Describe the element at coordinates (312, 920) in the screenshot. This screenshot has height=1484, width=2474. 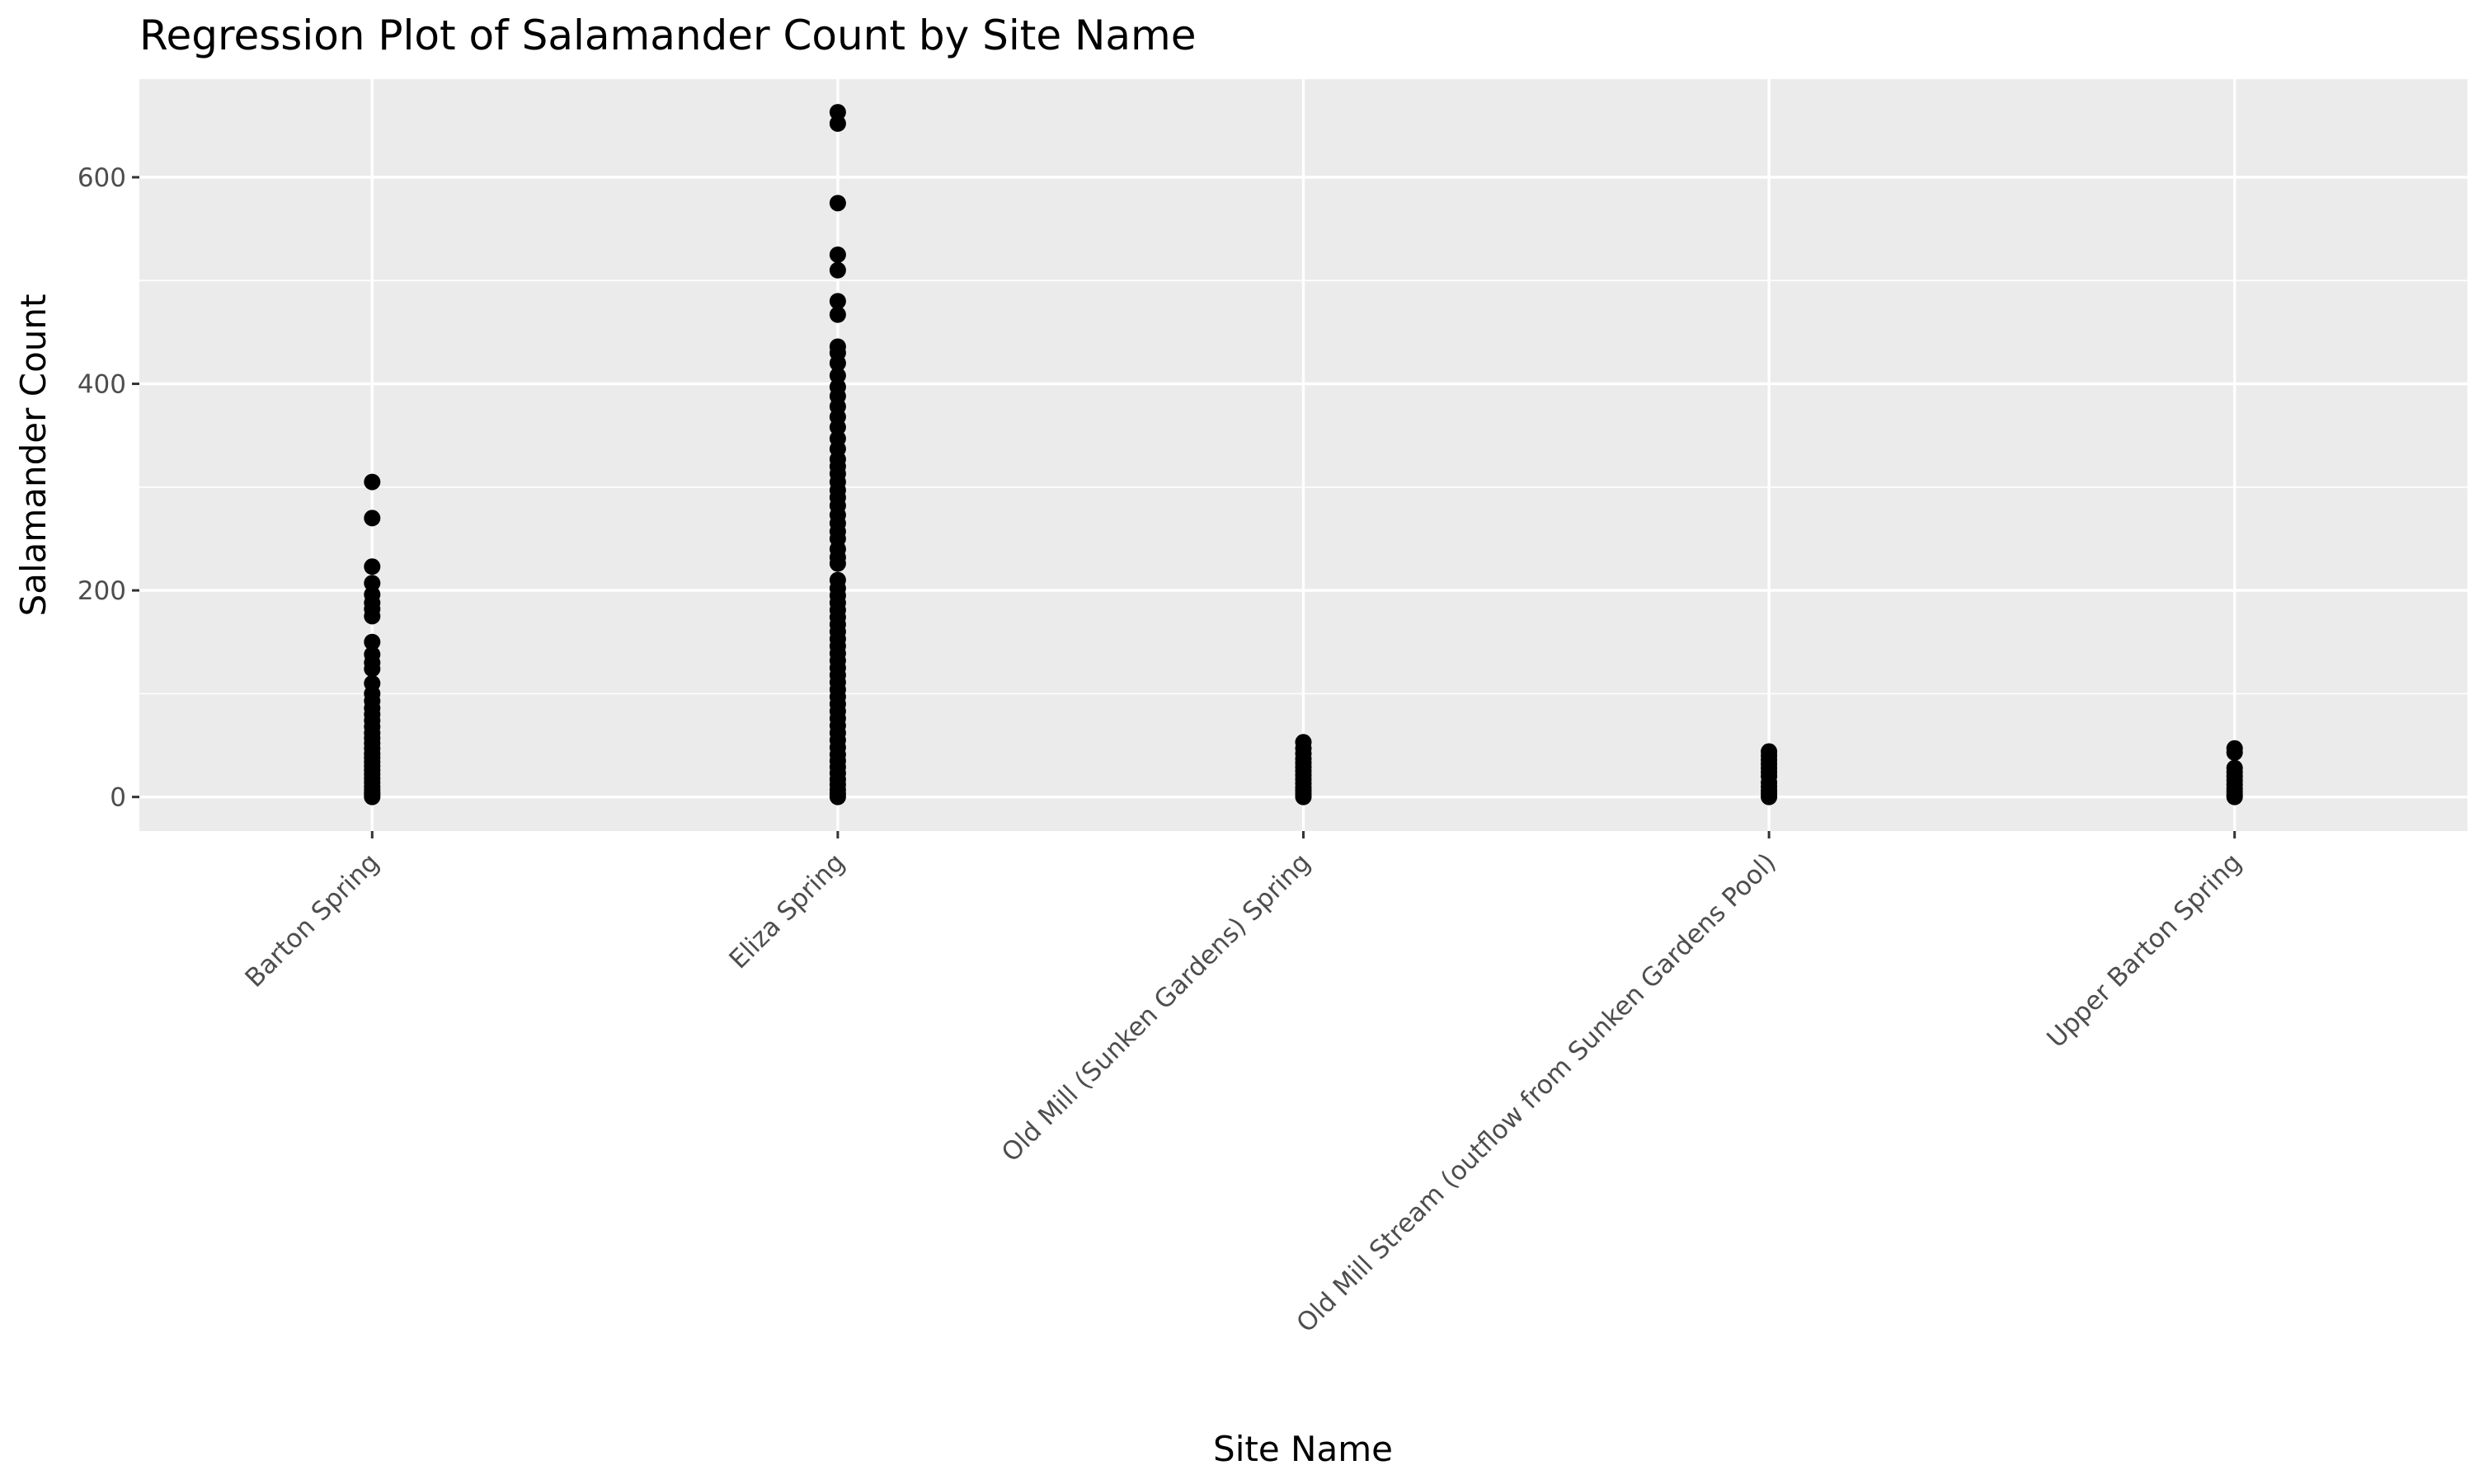
I see `x-tick-label: Barton Spring` at that location.